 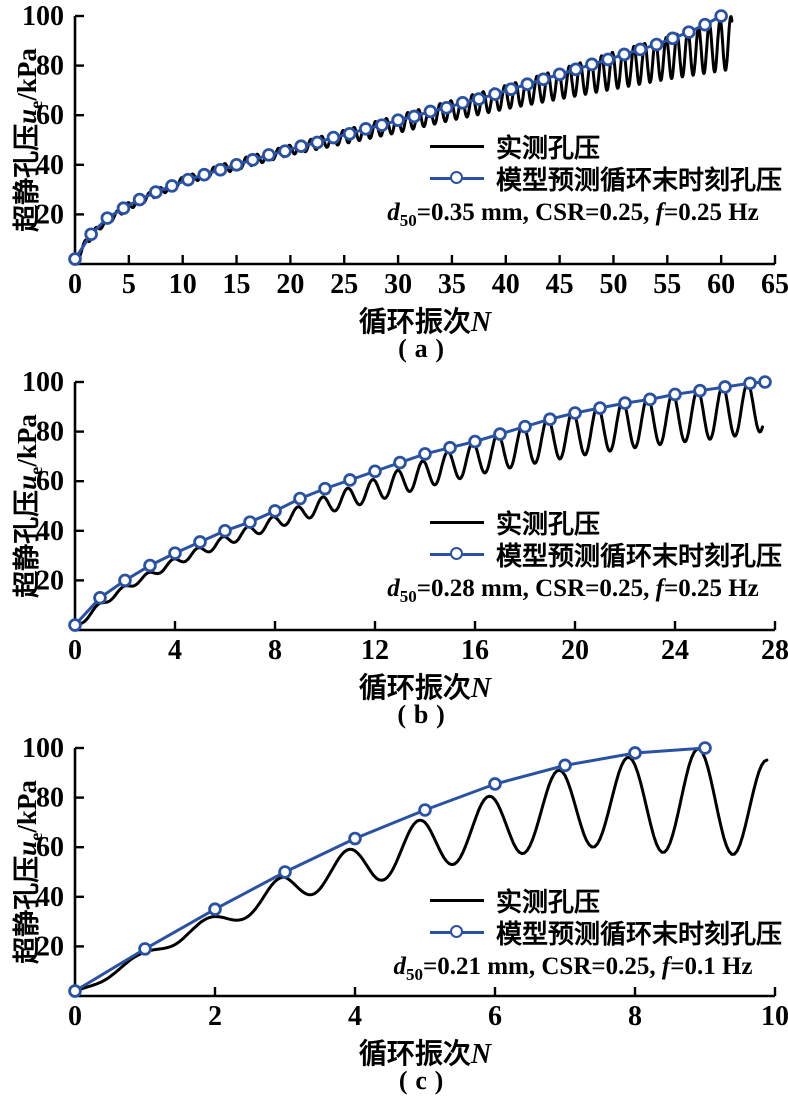 What do you see at coordinates (774, 284) in the screenshot?
I see `x-tick-label: 65` at bounding box center [774, 284].